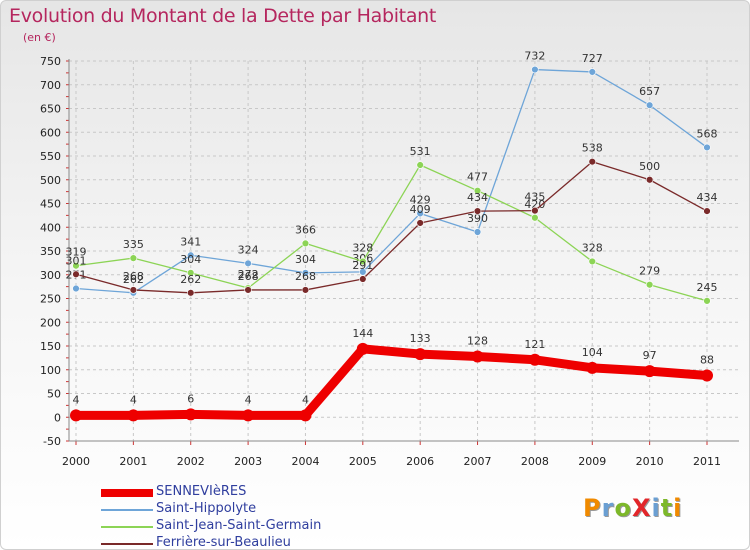 The image size is (750, 550). What do you see at coordinates (592, 247) in the screenshot?
I see `data-label: 328` at bounding box center [592, 247].